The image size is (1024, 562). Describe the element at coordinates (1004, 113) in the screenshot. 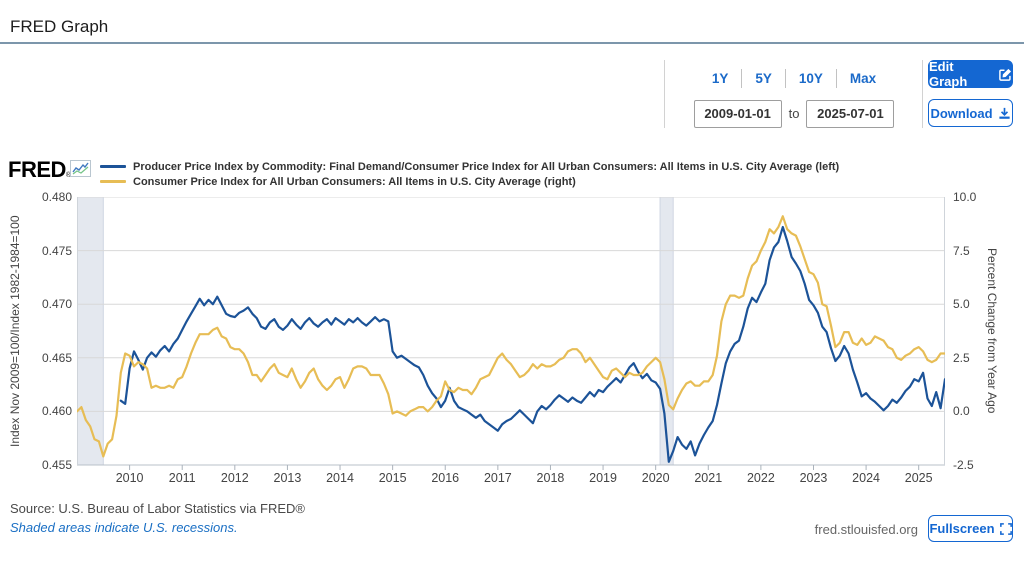

I see `download-icon` at that location.